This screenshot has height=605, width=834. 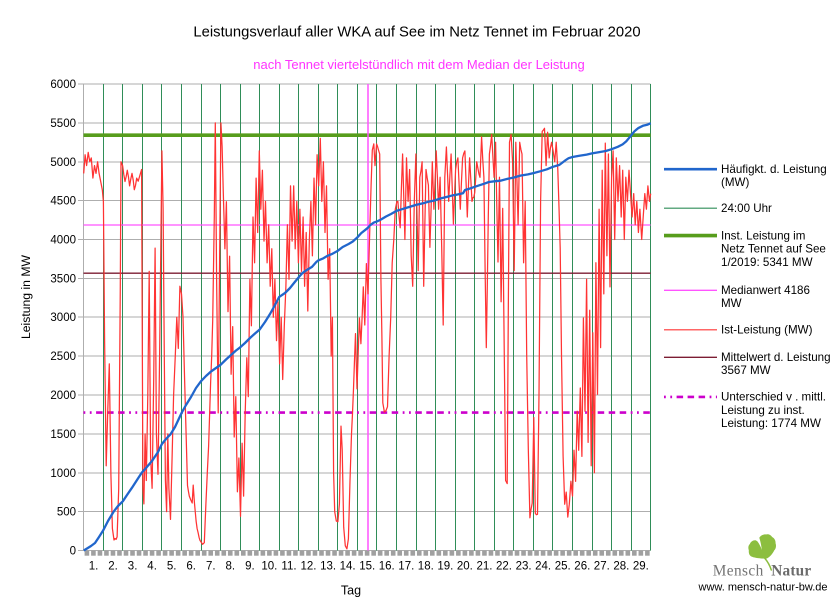 I want to click on svg-text: 12., so click(x=309, y=567).